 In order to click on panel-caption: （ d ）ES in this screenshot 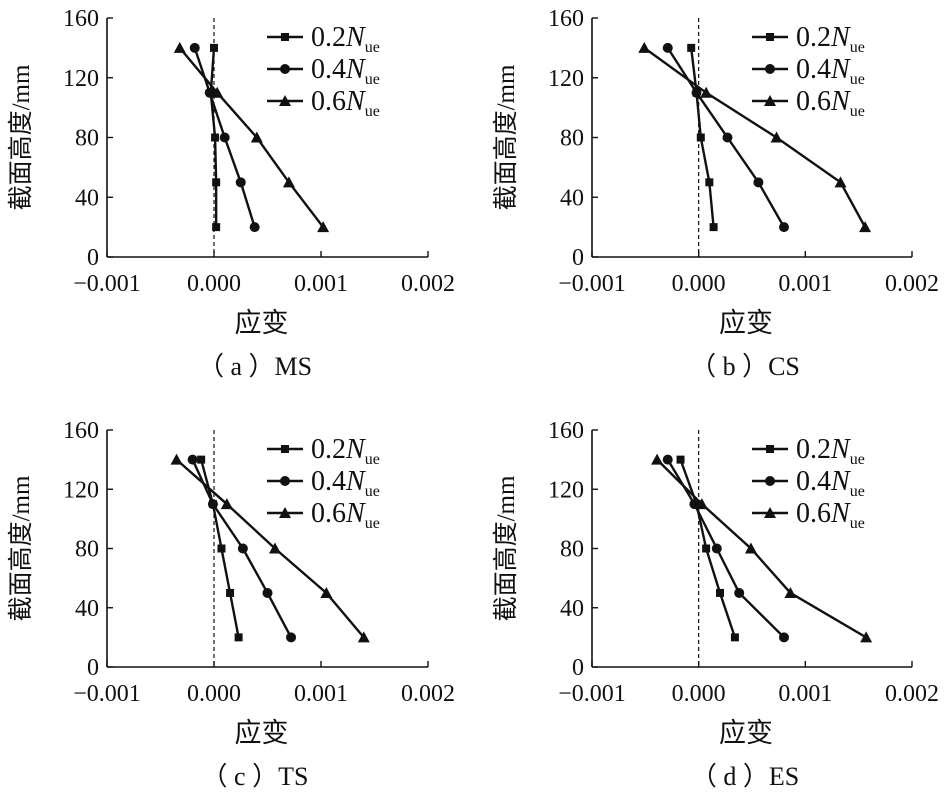, I will do `click(745, 776)`.